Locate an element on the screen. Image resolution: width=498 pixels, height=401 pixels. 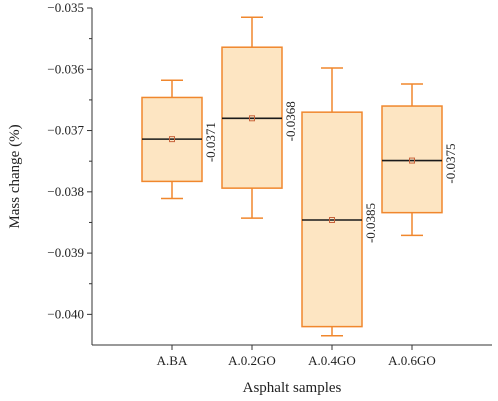
x-category-label: A.0.2GO is located at coordinates (252, 360).